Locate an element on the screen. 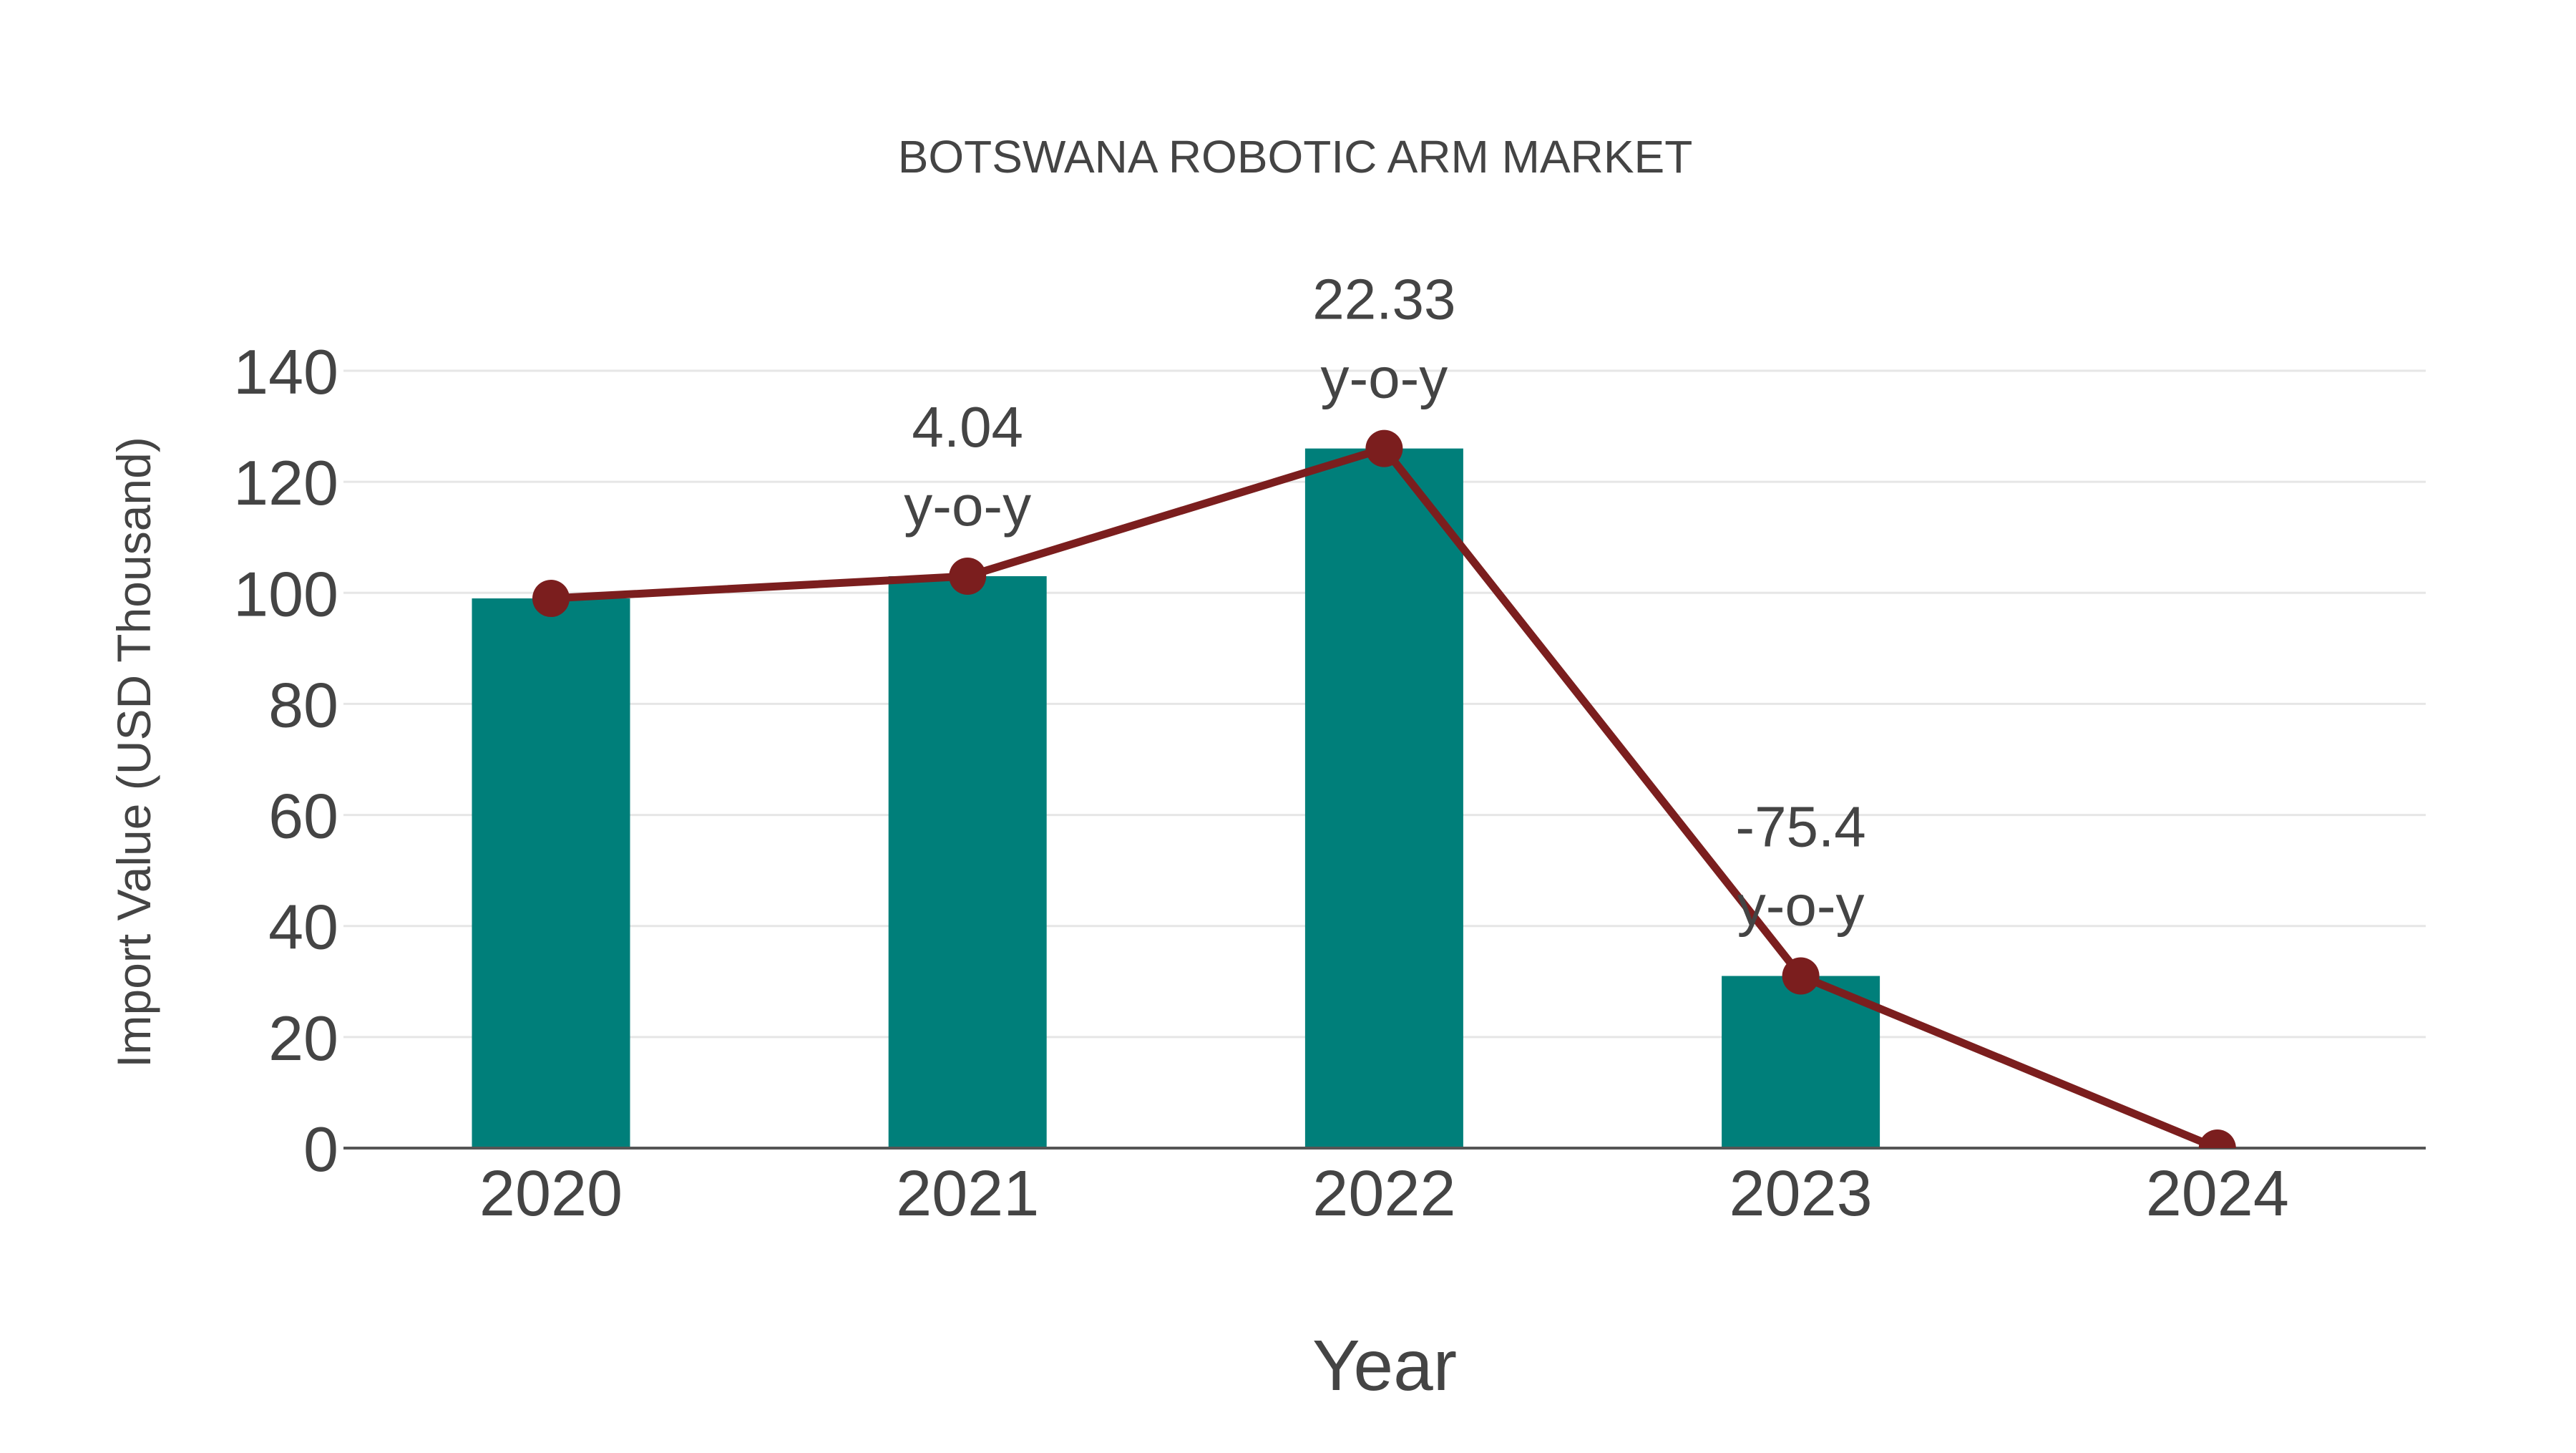 This screenshot has width=2576, height=1453. x-tick-label: 2022 is located at coordinates (1383, 1194).